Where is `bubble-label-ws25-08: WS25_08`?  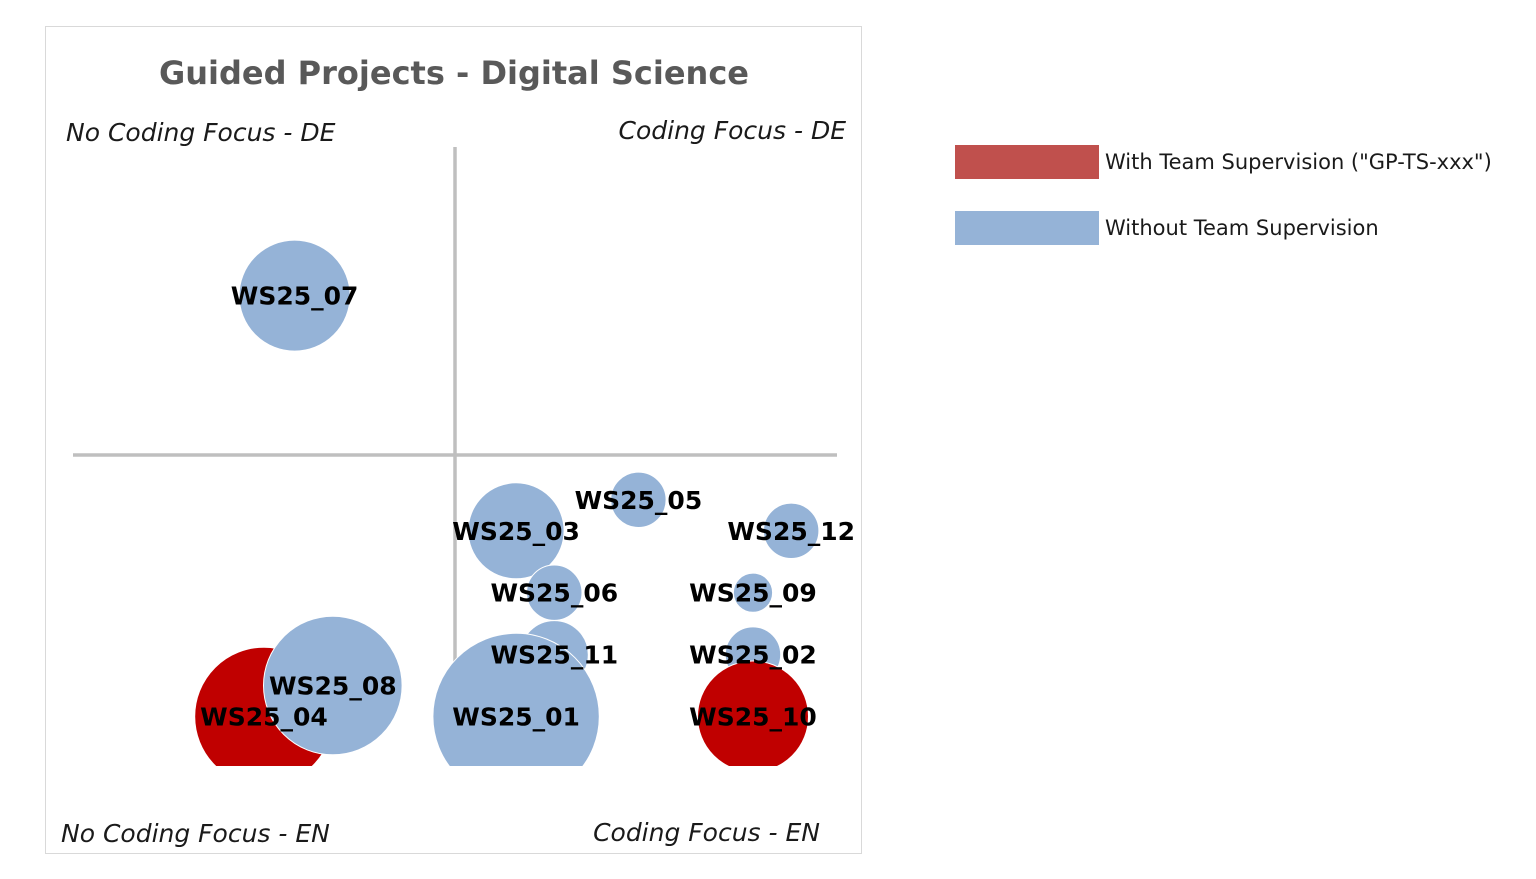
bubble-label-ws25-08: WS25_08 is located at coordinates (333, 686).